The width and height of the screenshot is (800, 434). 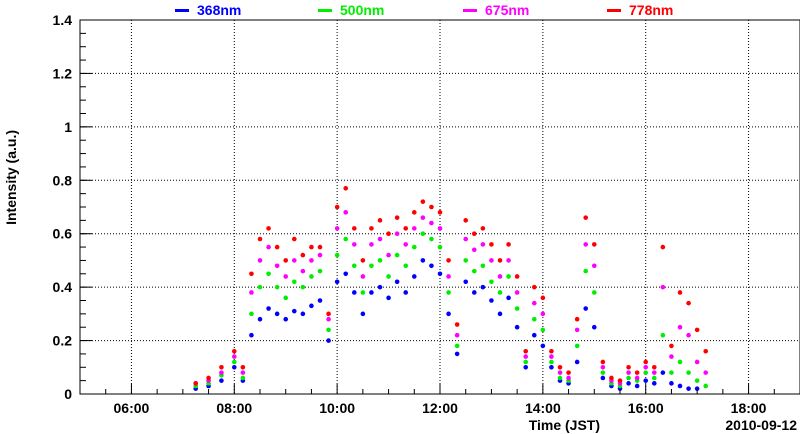 What do you see at coordinates (68, 127) in the screenshot?
I see `y-tick-label: 1` at bounding box center [68, 127].